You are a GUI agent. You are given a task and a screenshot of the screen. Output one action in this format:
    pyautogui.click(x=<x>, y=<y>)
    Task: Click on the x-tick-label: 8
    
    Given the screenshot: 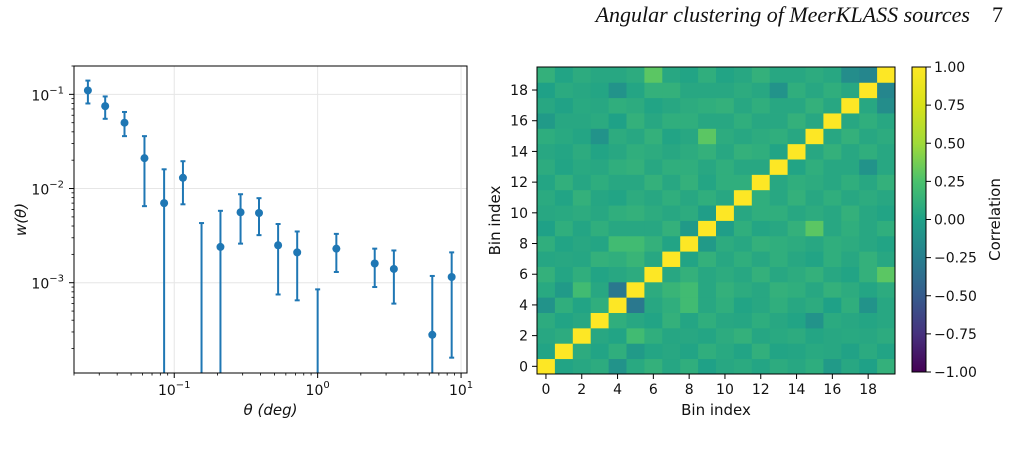 What is the action you would take?
    pyautogui.click(x=689, y=390)
    